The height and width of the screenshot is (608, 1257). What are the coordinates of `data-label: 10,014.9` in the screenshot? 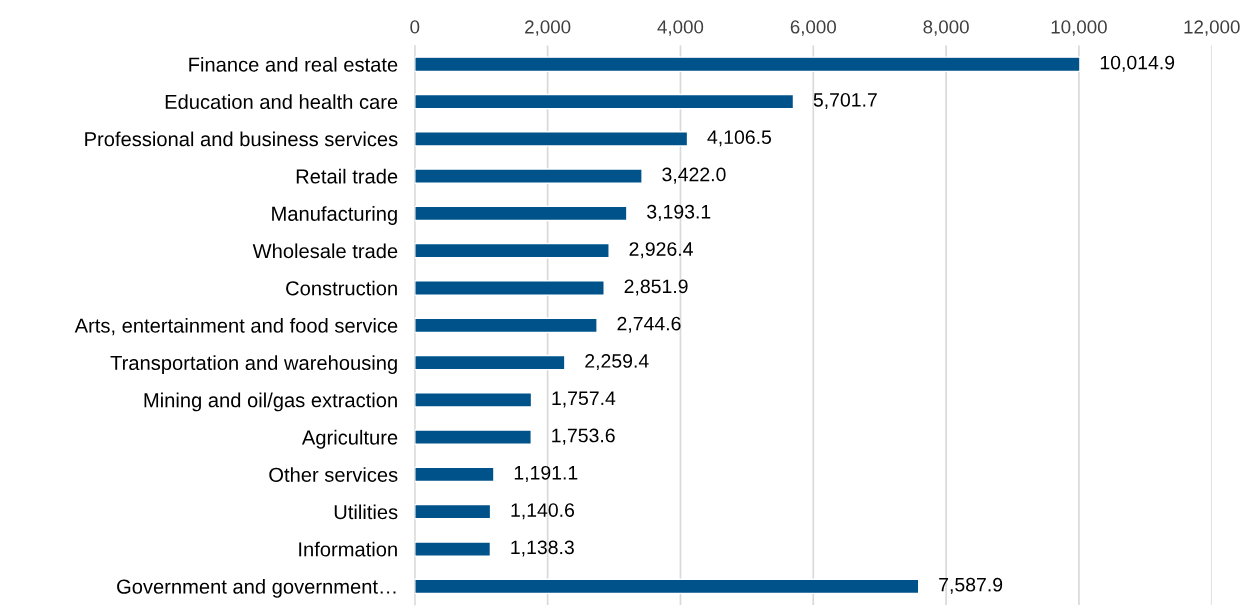 It's located at (1137, 63).